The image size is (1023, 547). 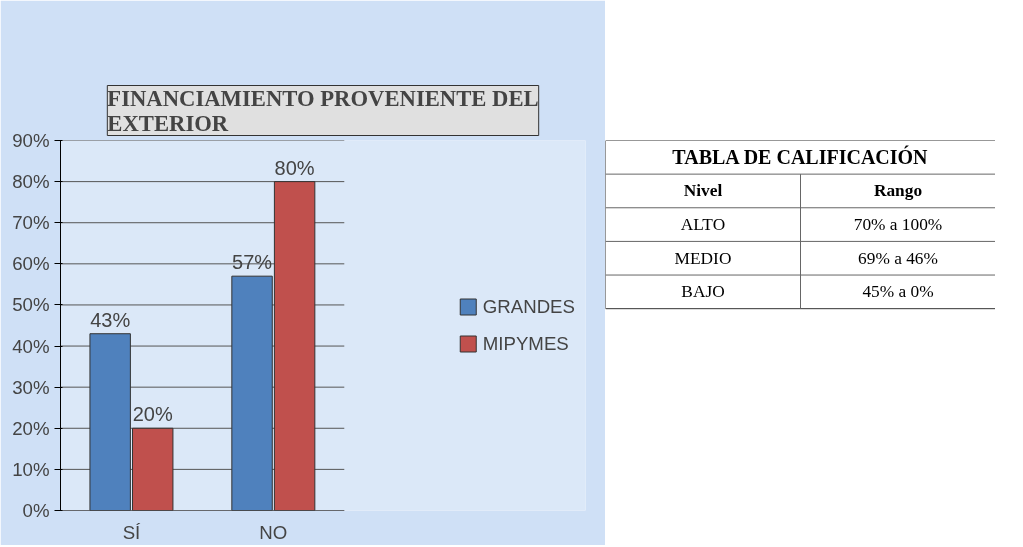 What do you see at coordinates (703, 225) in the screenshot?
I see `text: ALTO` at bounding box center [703, 225].